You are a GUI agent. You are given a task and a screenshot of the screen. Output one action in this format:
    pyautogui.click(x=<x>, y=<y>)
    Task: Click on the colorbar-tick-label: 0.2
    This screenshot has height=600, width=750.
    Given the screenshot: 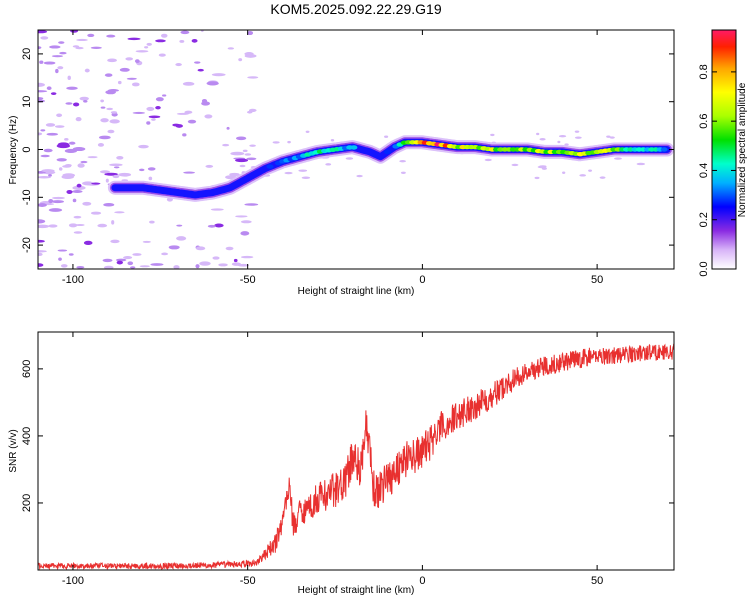 What is the action you would take?
    pyautogui.click(x=704, y=219)
    